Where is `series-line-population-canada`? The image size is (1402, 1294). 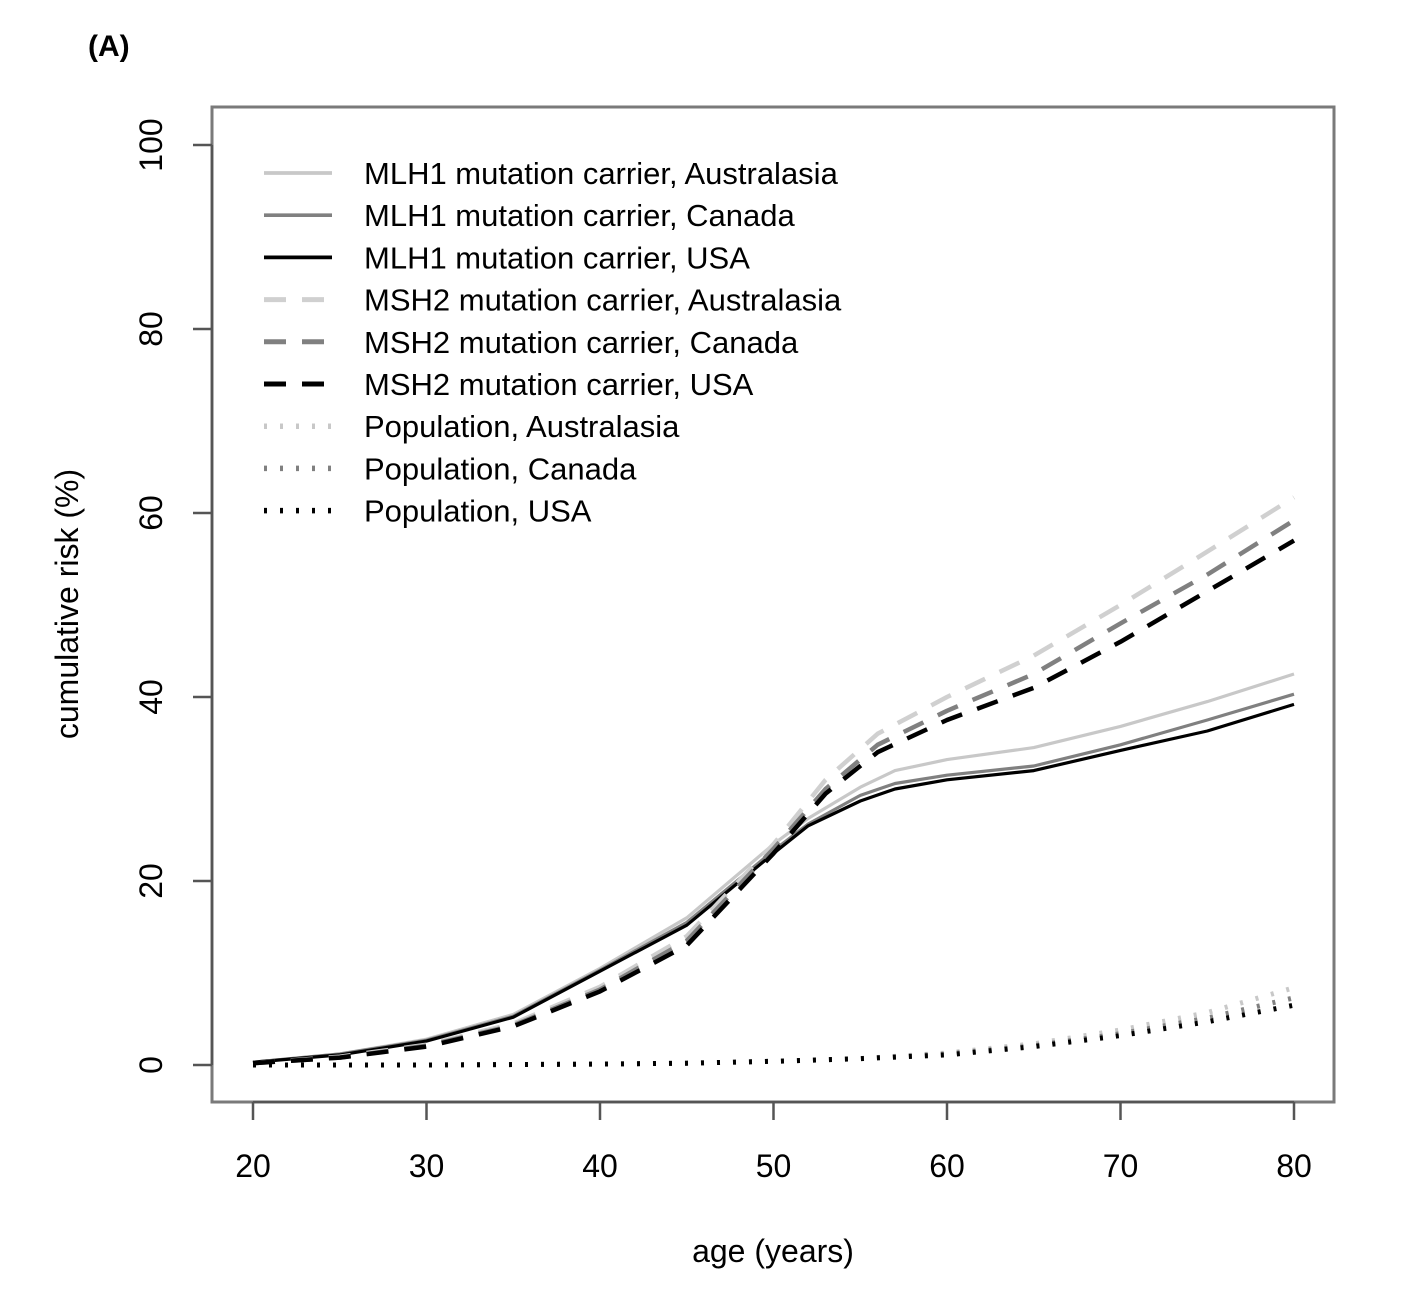
series-line-population-canada is located at coordinates (774, 1031).